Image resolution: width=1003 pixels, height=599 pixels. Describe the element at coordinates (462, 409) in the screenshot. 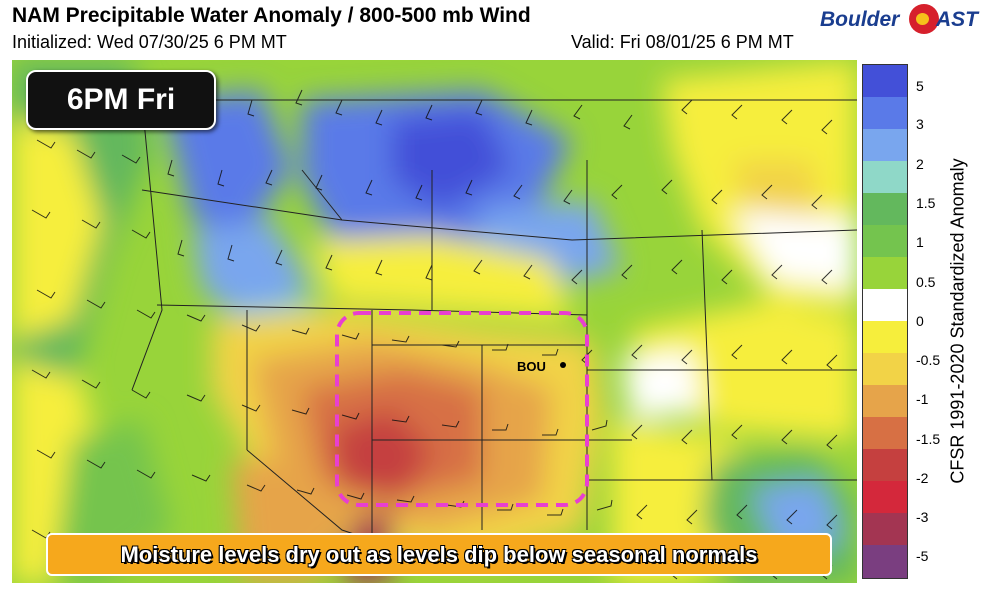

I see `highlight-region` at that location.